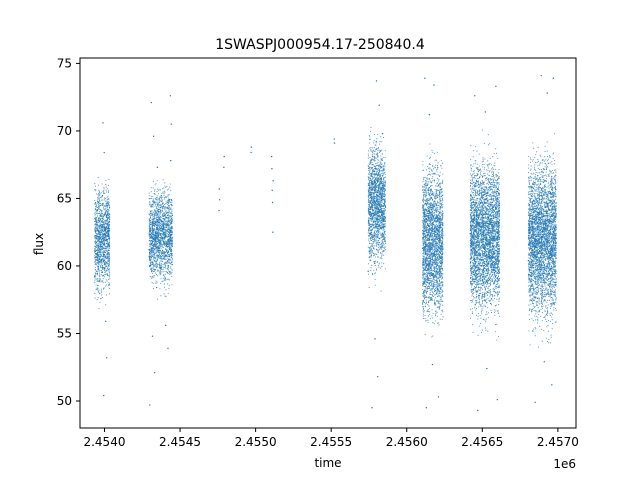 The height and width of the screenshot is (480, 640). Describe the element at coordinates (407, 442) in the screenshot. I see `x-tick-label: 2.4560` at that location.